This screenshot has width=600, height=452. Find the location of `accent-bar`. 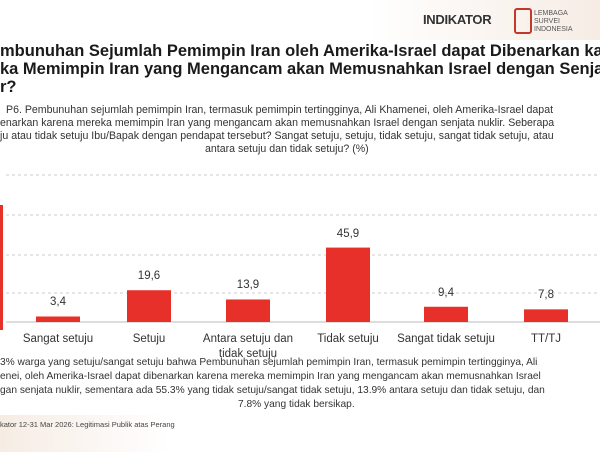

accent-bar is located at coordinates (1, 267).